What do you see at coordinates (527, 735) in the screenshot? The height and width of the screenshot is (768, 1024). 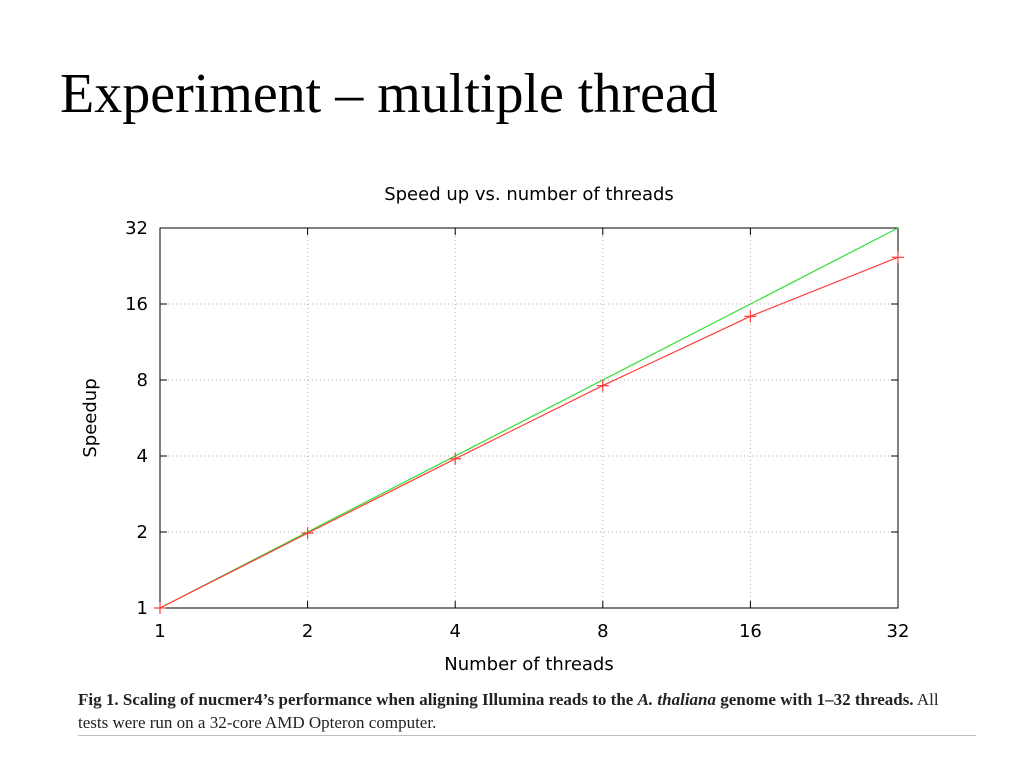 I see `footer-rule` at bounding box center [527, 735].